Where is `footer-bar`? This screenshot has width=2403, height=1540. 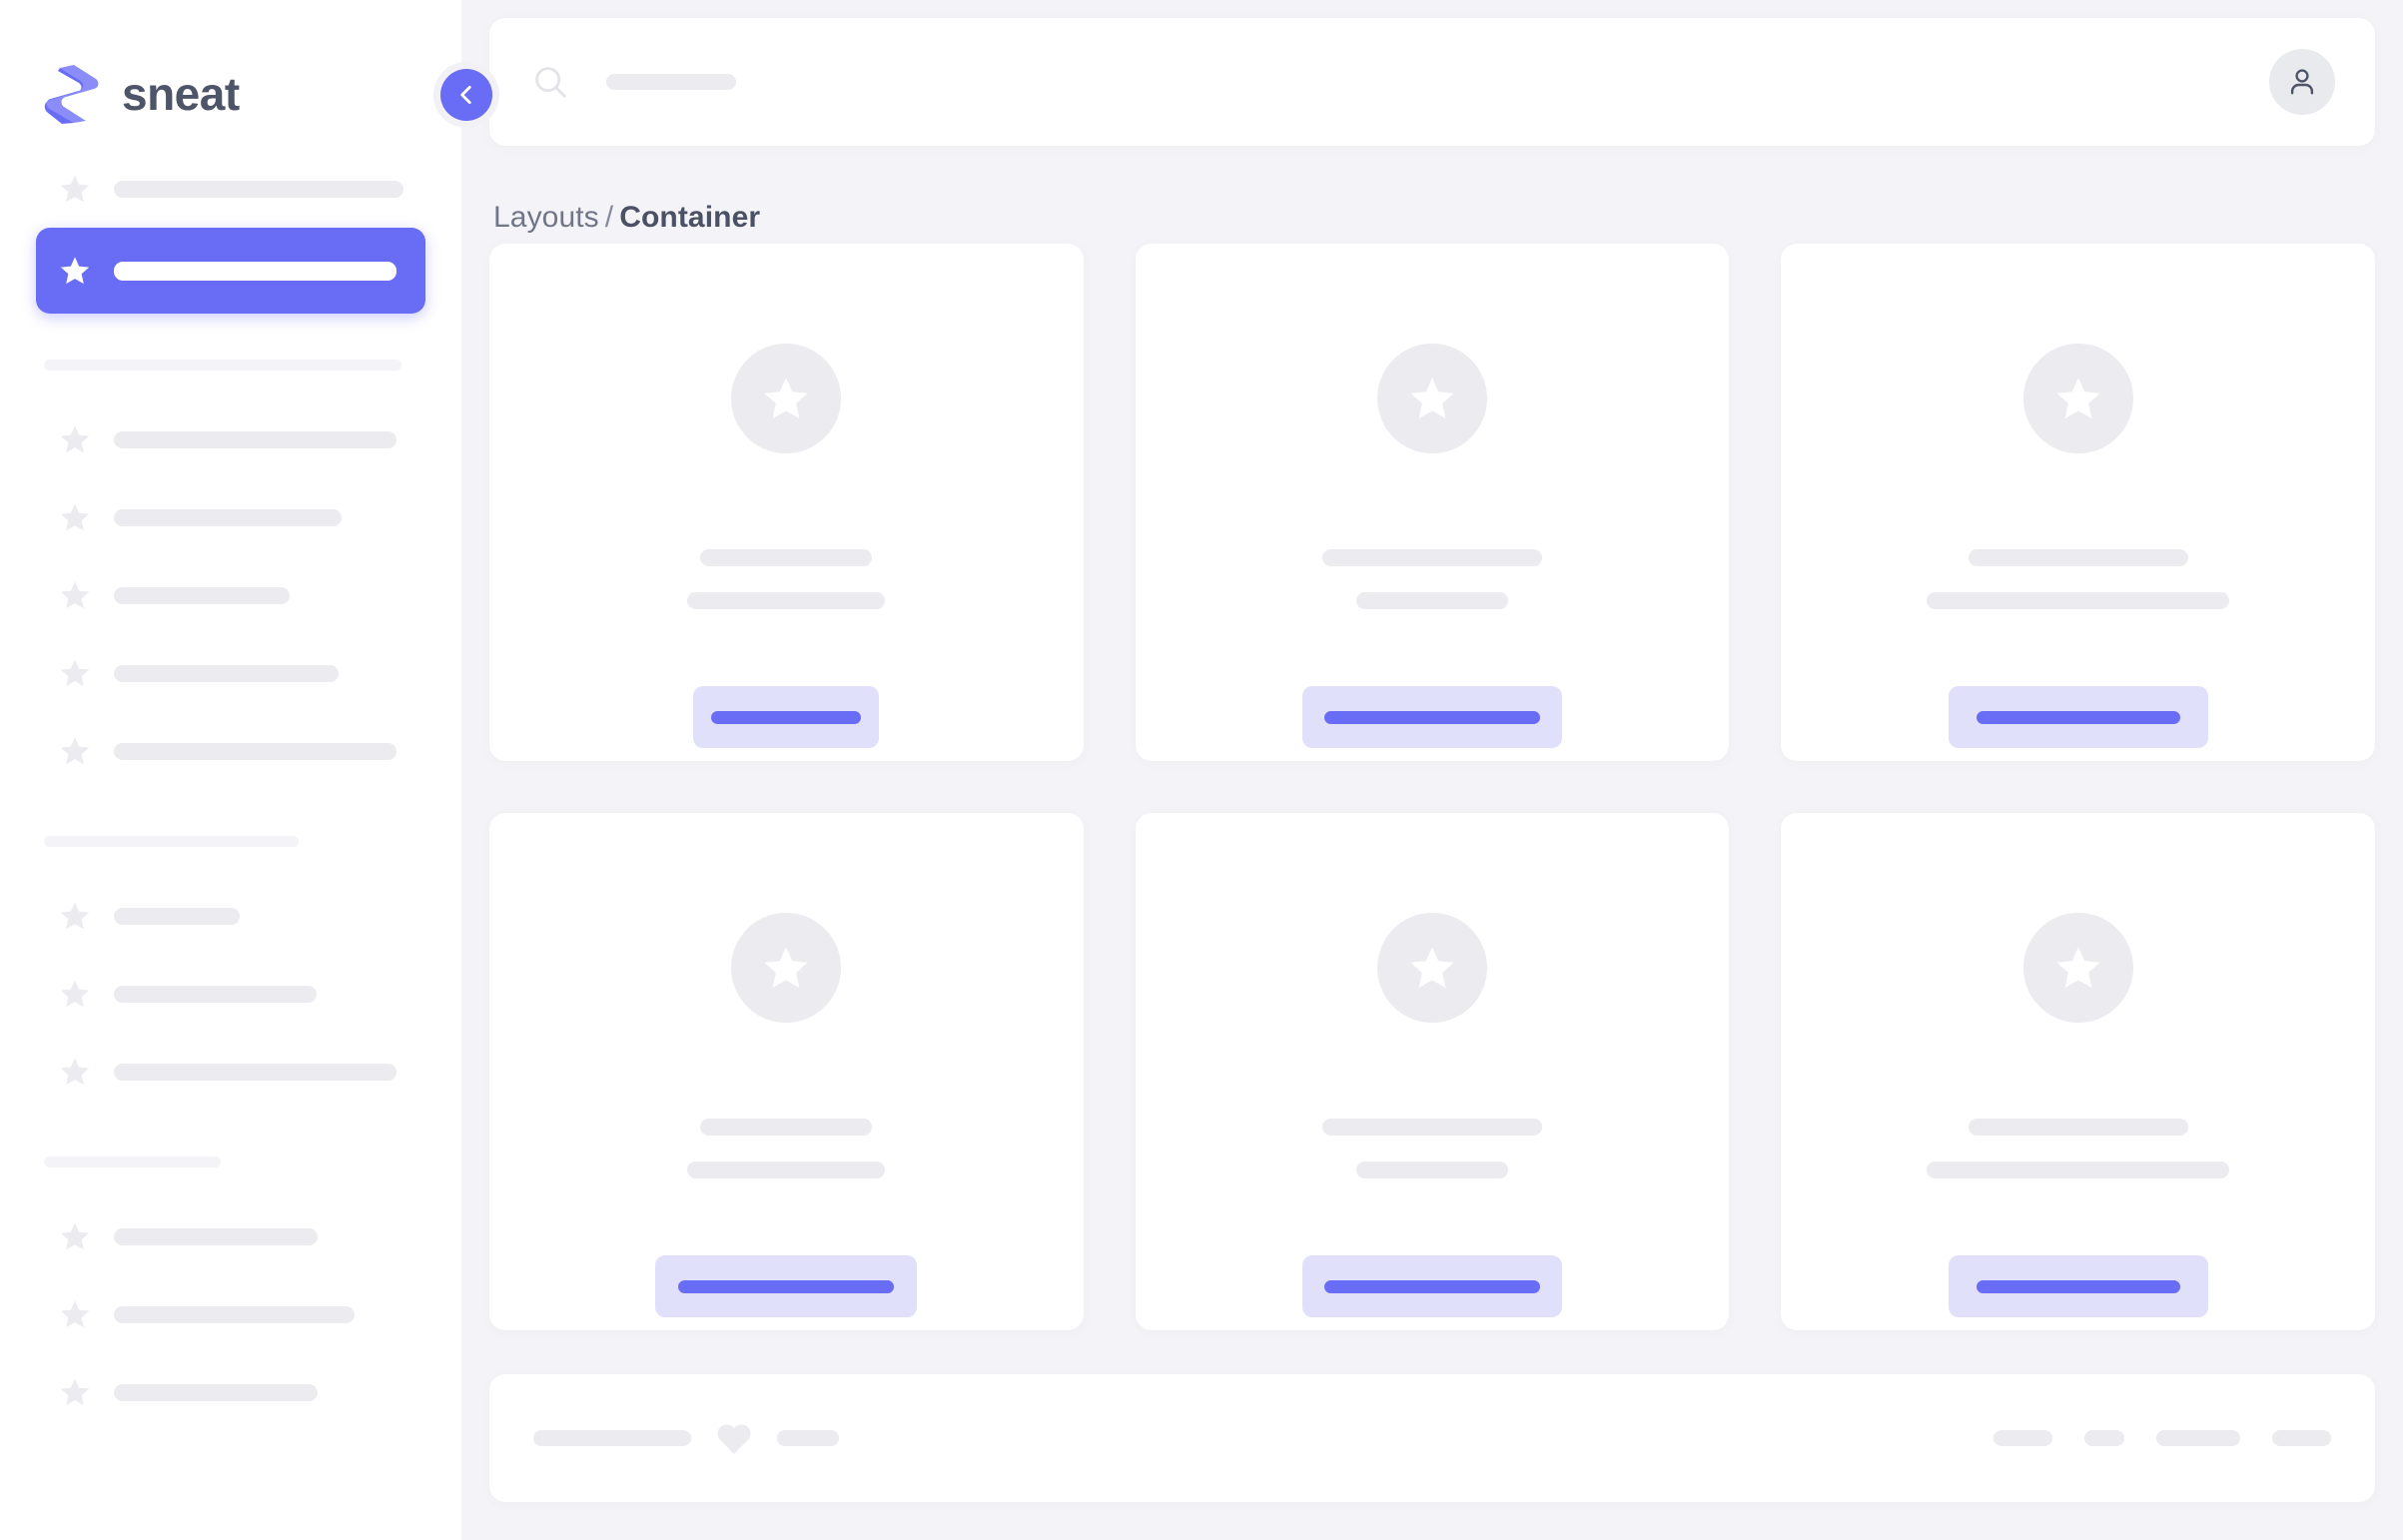
footer-bar is located at coordinates (1432, 1438).